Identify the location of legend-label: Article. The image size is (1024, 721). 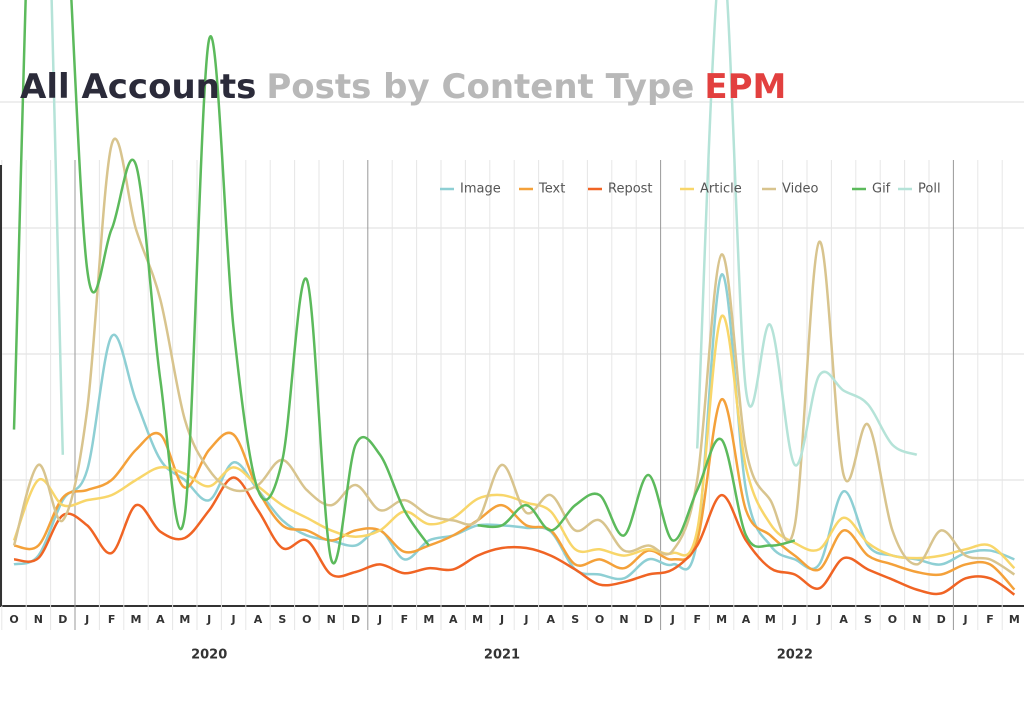
(721, 189).